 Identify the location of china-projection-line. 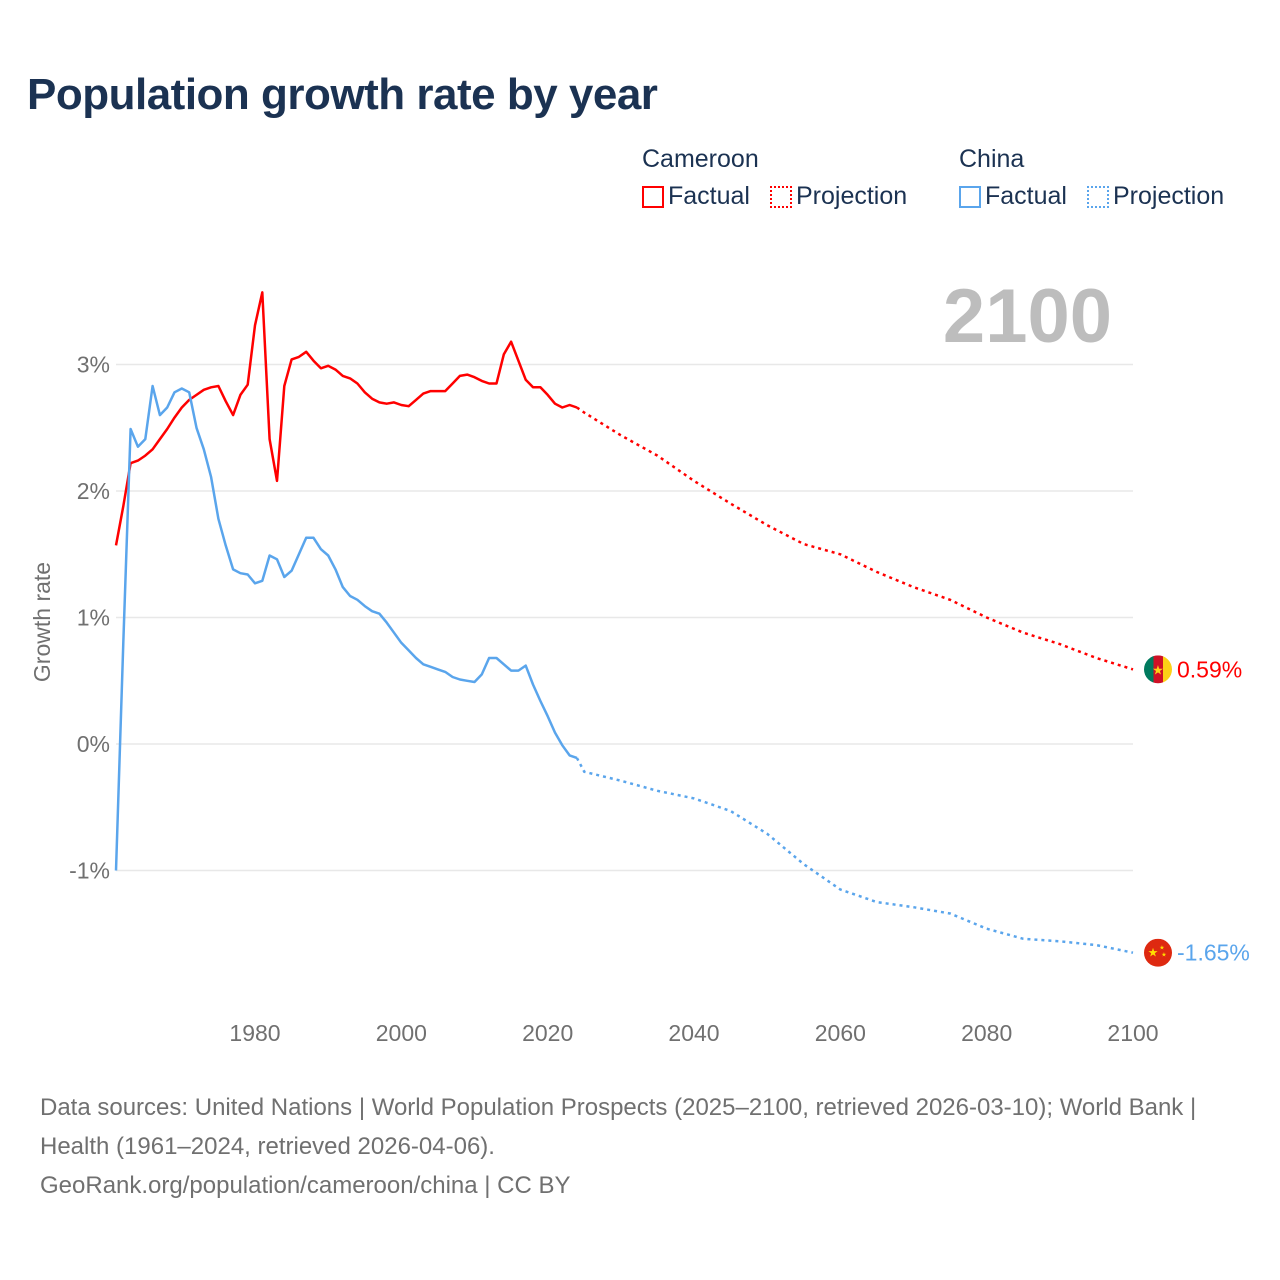
(854, 855).